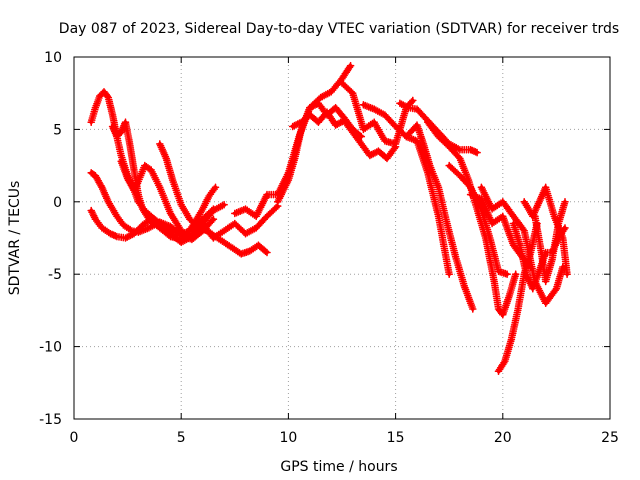 The height and width of the screenshot is (480, 640). What do you see at coordinates (181, 438) in the screenshot?
I see `x-tick-label: 5` at bounding box center [181, 438].